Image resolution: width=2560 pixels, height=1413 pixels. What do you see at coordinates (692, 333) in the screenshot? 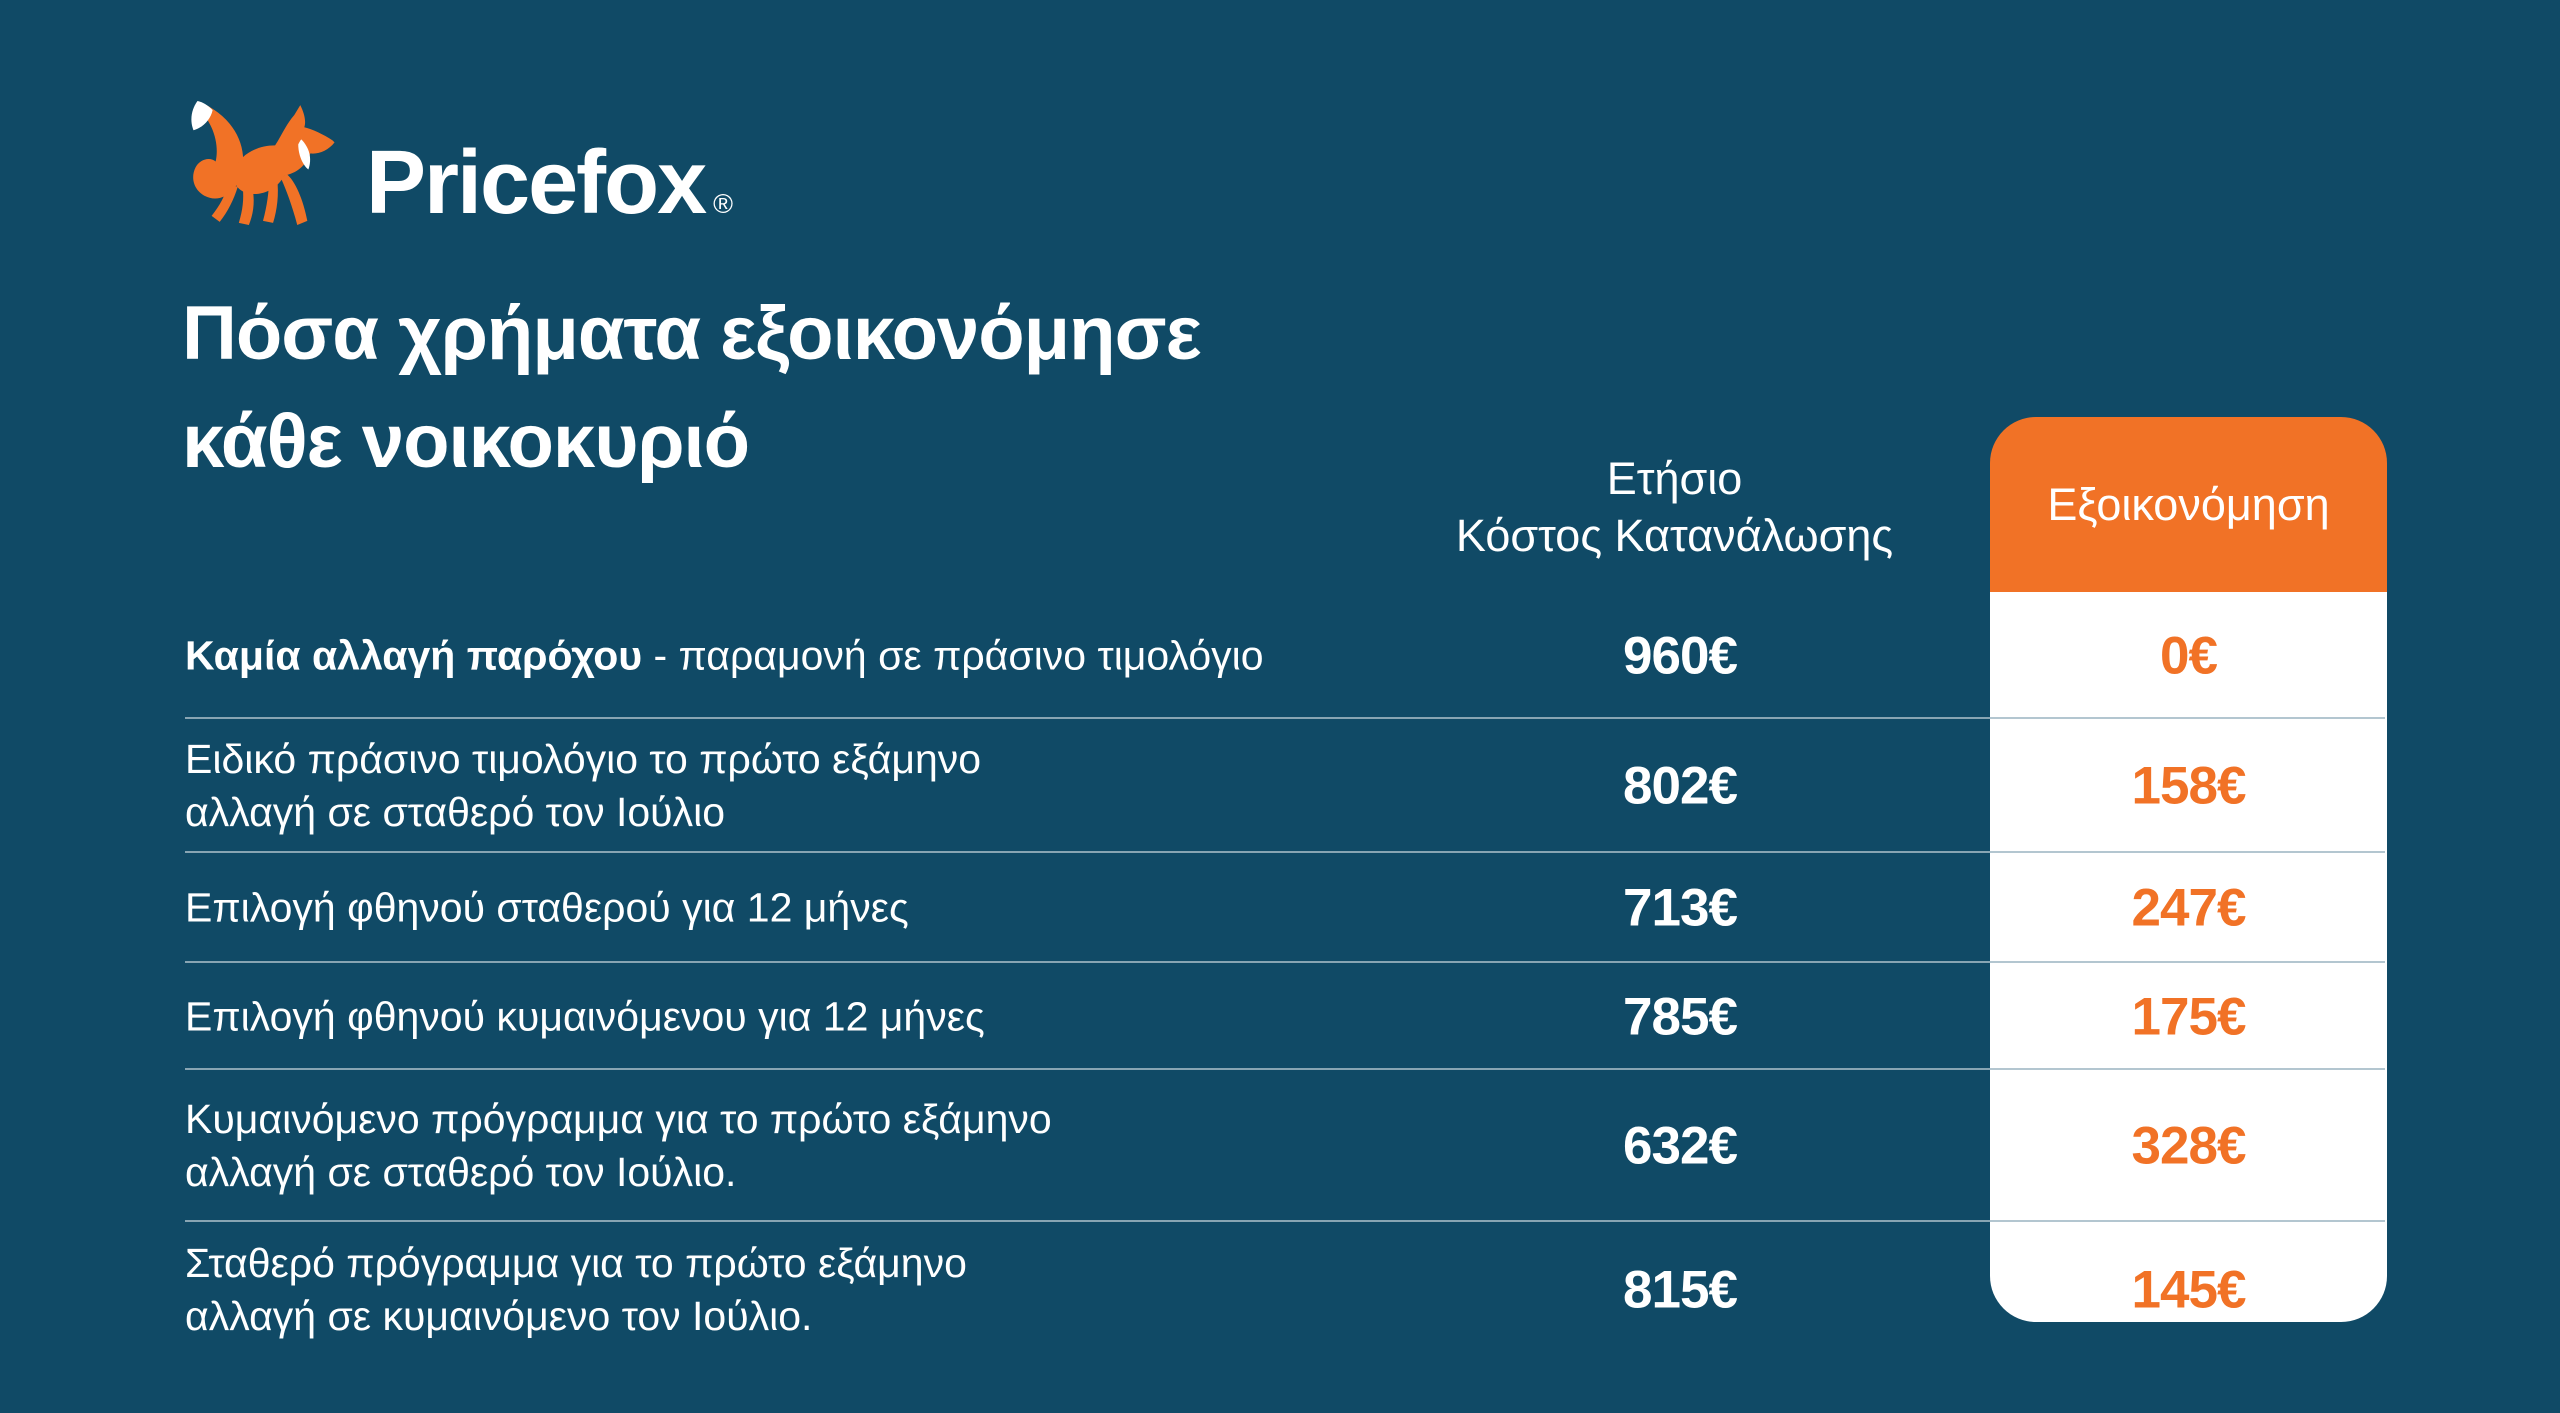
I see `page-title-line1: Πόσα χρήματα εξοικονόμησε` at bounding box center [692, 333].